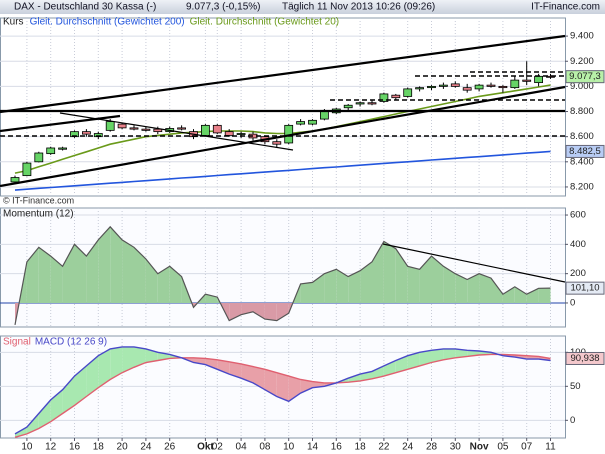 The height and width of the screenshot is (454, 605). Describe the element at coordinates (582, 36) in the screenshot. I see `y-tick-label: 9.400` at that location.